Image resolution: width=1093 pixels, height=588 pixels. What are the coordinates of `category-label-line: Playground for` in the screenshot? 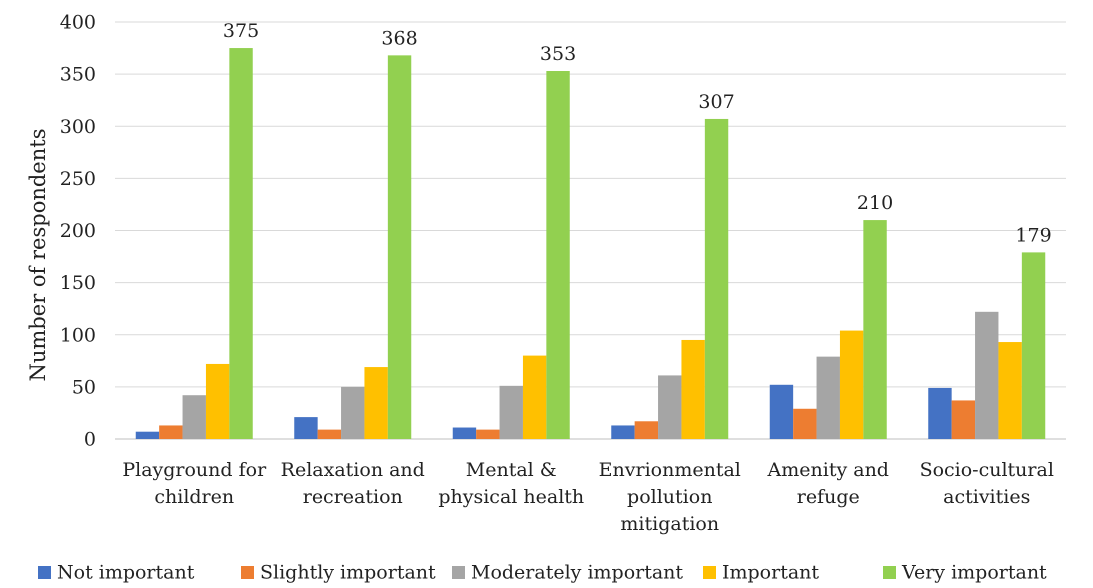 It's located at (194, 470).